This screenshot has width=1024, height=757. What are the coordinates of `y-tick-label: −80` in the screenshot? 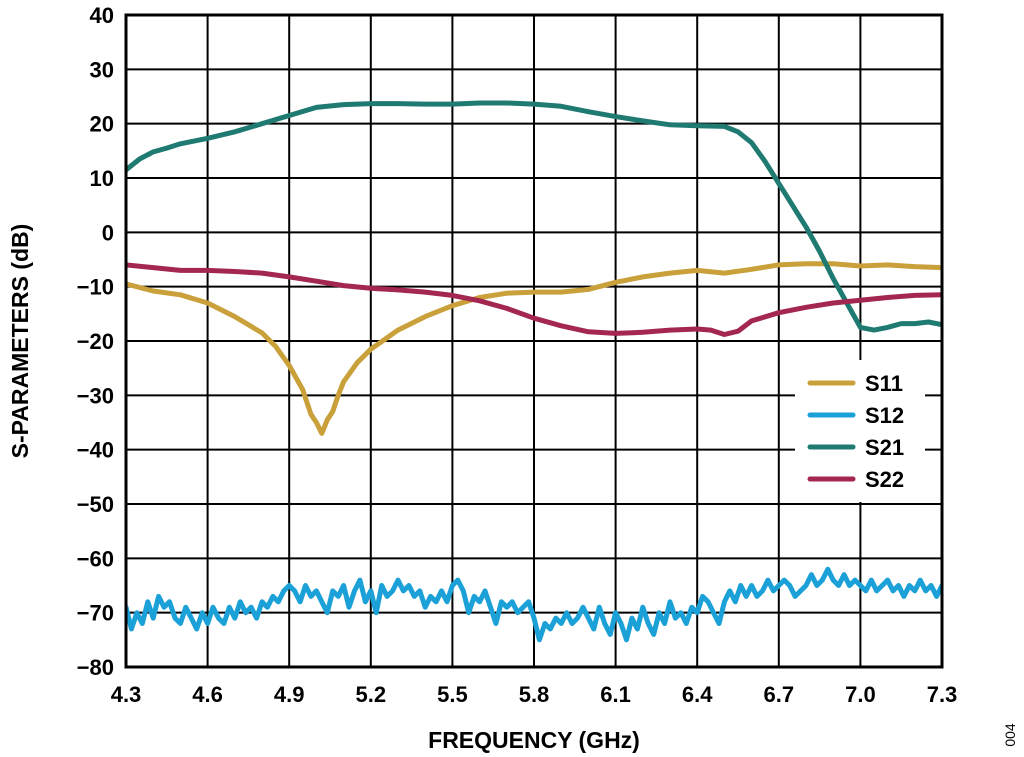 It's located at (95, 667).